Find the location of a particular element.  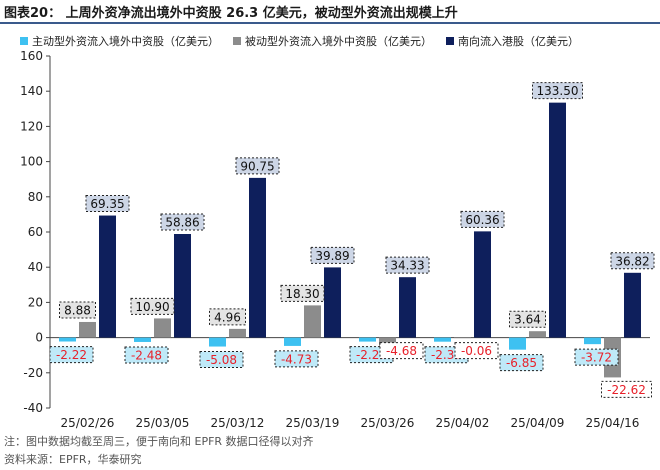

y-tick-label: 160 is located at coordinates (31, 56).